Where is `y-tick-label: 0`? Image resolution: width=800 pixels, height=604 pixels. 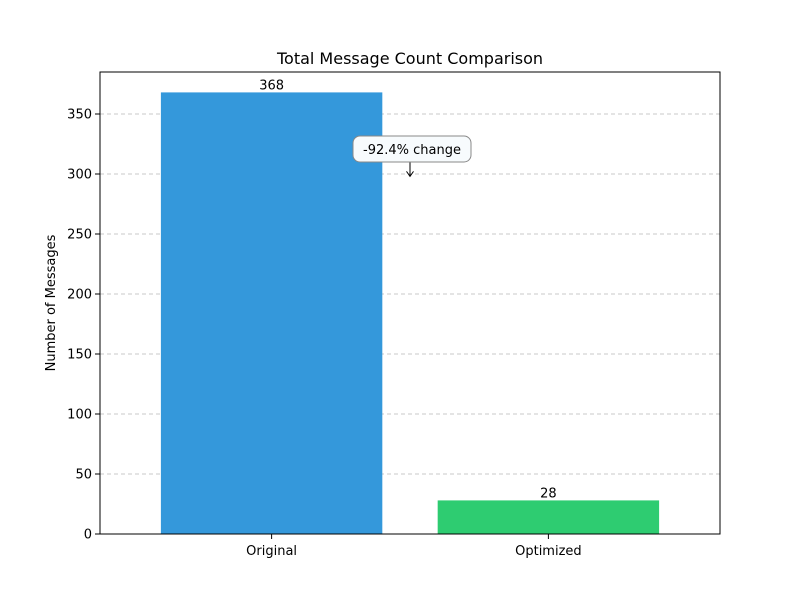
y-tick-label: 0 is located at coordinates (88, 535).